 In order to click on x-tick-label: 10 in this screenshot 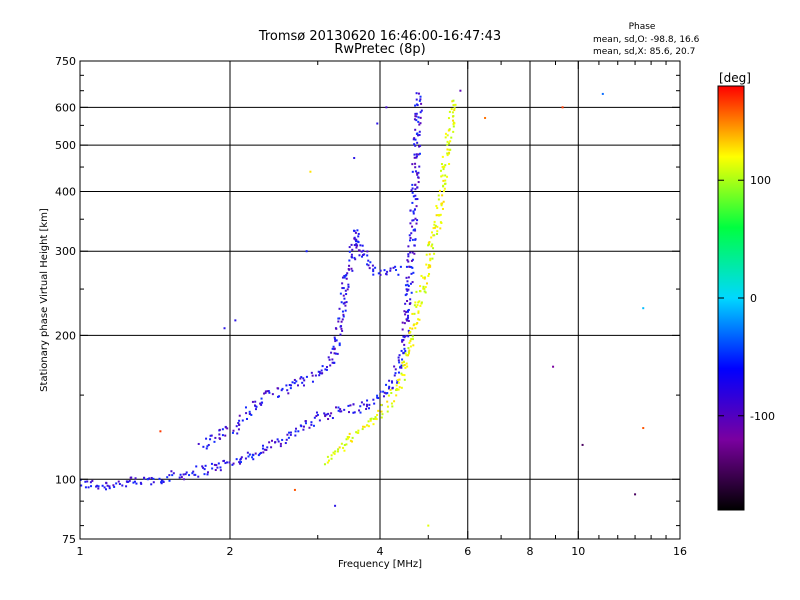, I will do `click(578, 551)`.